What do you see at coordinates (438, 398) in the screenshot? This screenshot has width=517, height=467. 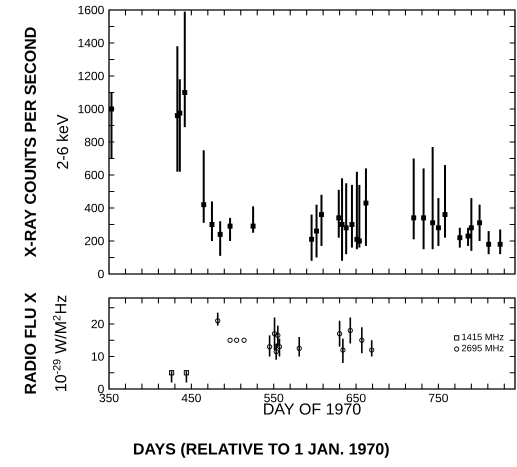 I see `x-tick-label: 750` at bounding box center [438, 398].